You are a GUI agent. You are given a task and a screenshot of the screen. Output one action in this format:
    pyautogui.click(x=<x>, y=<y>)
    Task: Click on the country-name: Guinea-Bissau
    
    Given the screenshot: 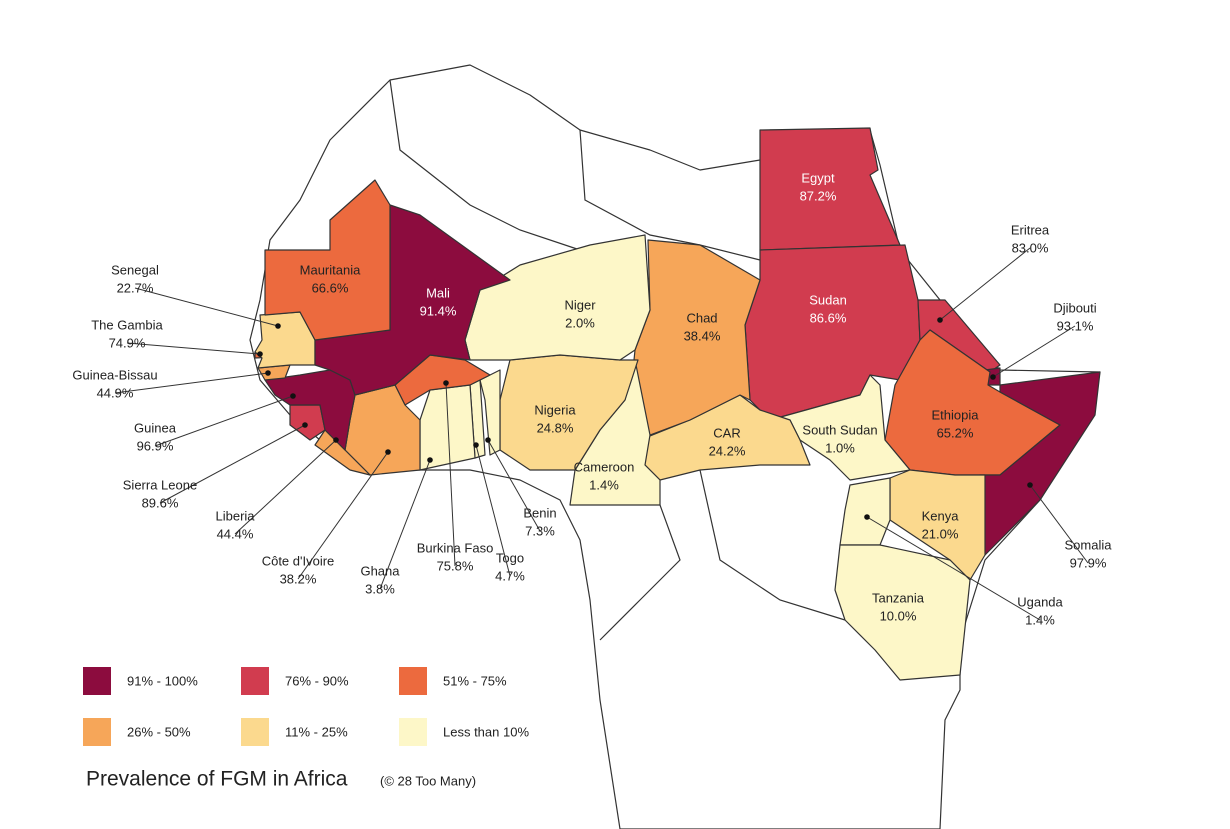 What is the action you would take?
    pyautogui.click(x=114, y=374)
    